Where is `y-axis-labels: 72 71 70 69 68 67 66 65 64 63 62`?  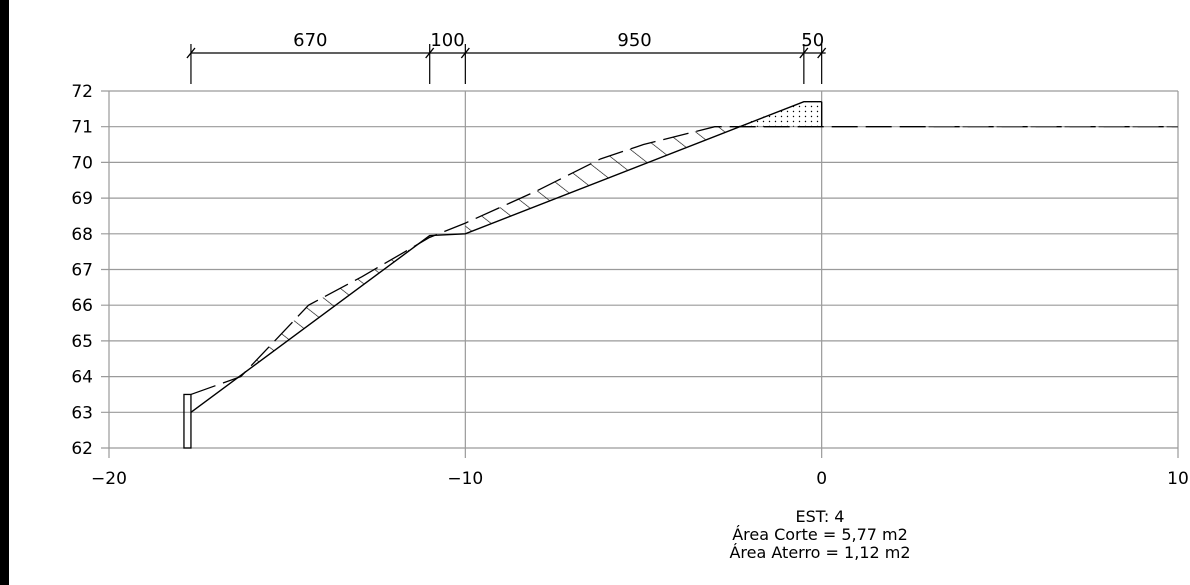
y-axis-labels: 72 71 70 69 68 67 66 65 64 63 62 is located at coordinates (82, 270).